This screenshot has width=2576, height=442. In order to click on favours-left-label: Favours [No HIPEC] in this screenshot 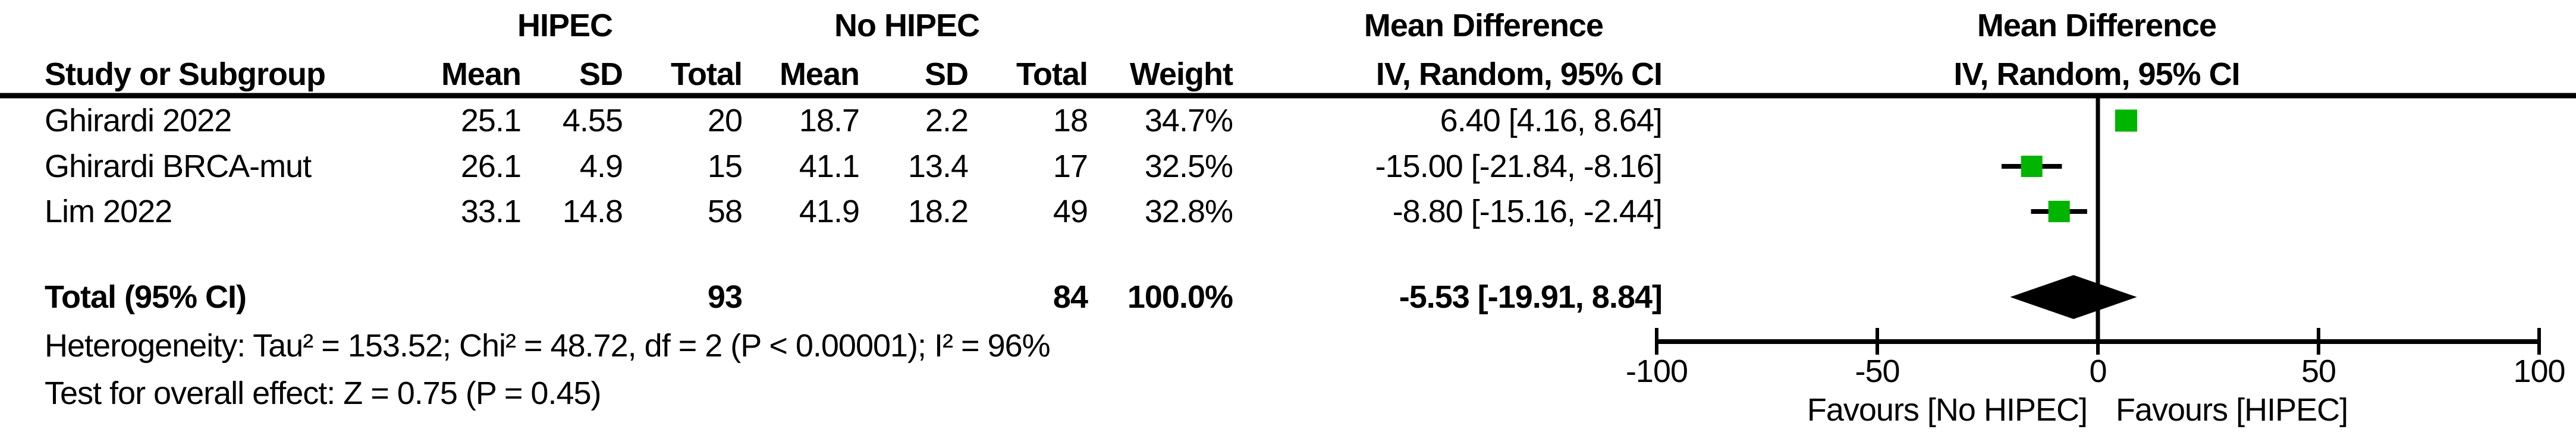, I will do `click(1947, 410)`.